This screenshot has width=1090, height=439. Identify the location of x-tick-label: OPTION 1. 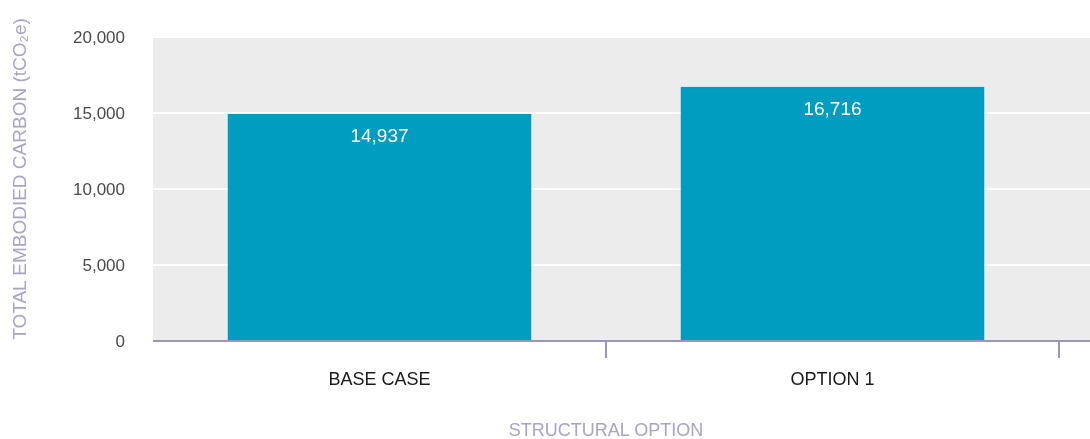
(832, 379).